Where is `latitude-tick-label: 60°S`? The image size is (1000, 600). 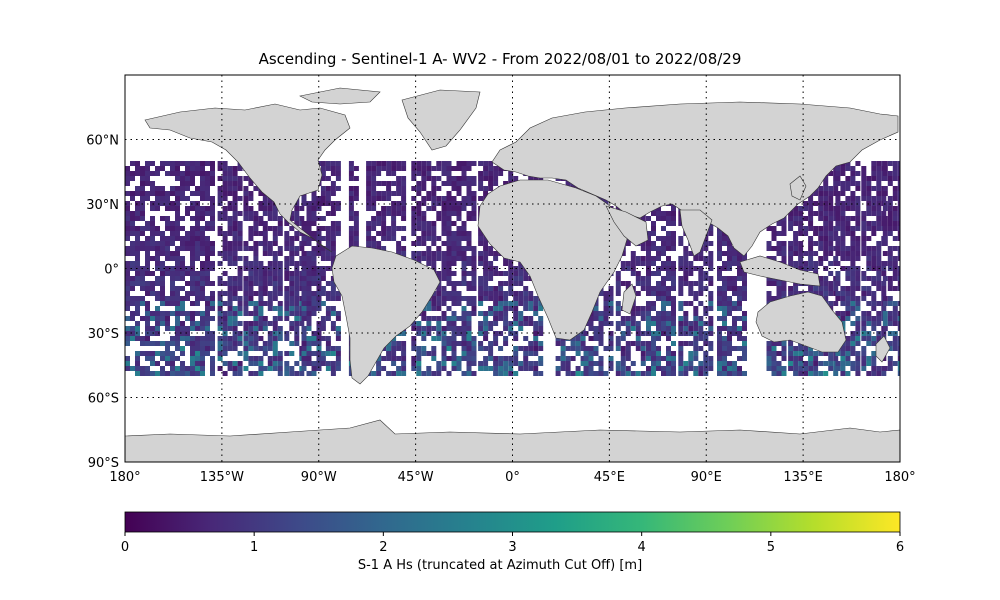 latitude-tick-label: 60°S is located at coordinates (103, 399).